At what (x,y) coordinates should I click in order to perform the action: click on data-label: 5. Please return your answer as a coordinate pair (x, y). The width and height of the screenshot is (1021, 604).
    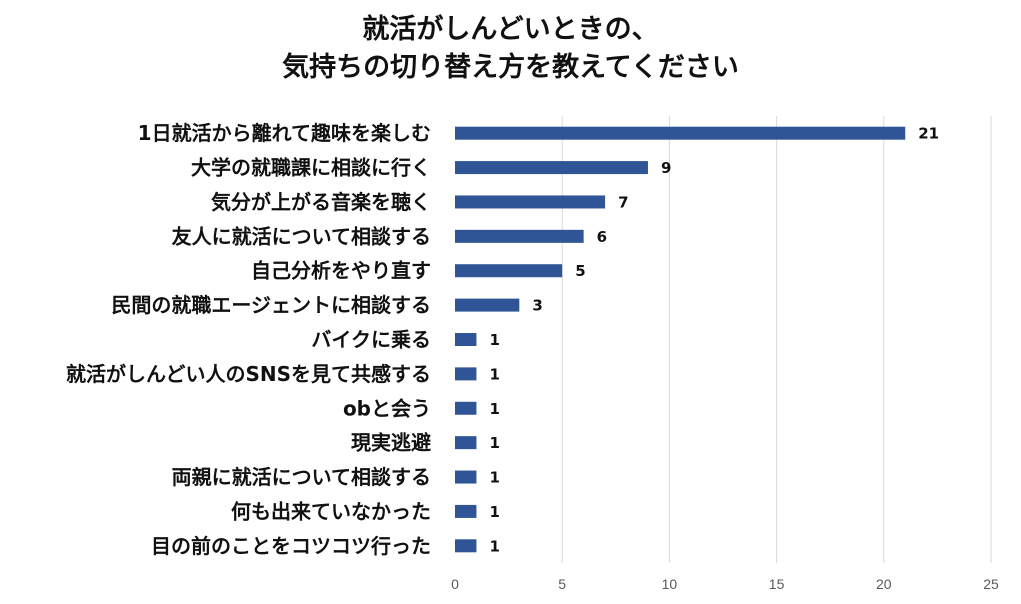
    Looking at the image, I should click on (580, 271).